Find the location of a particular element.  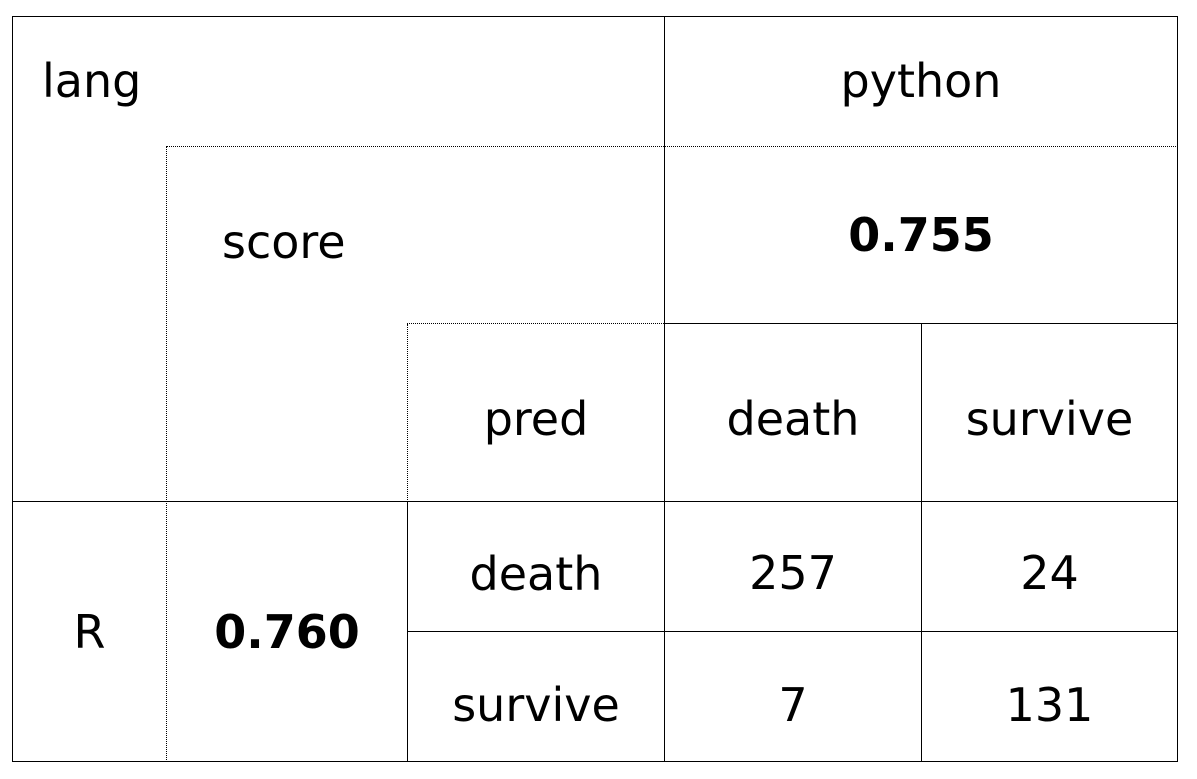

table-border-left is located at coordinates (12, 389).